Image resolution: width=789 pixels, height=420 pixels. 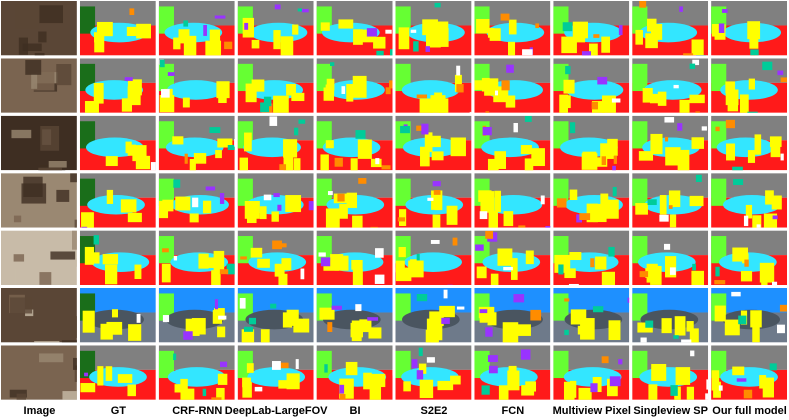 What do you see at coordinates (749, 411) in the screenshot?
I see `column-label: Our full model` at bounding box center [749, 411].